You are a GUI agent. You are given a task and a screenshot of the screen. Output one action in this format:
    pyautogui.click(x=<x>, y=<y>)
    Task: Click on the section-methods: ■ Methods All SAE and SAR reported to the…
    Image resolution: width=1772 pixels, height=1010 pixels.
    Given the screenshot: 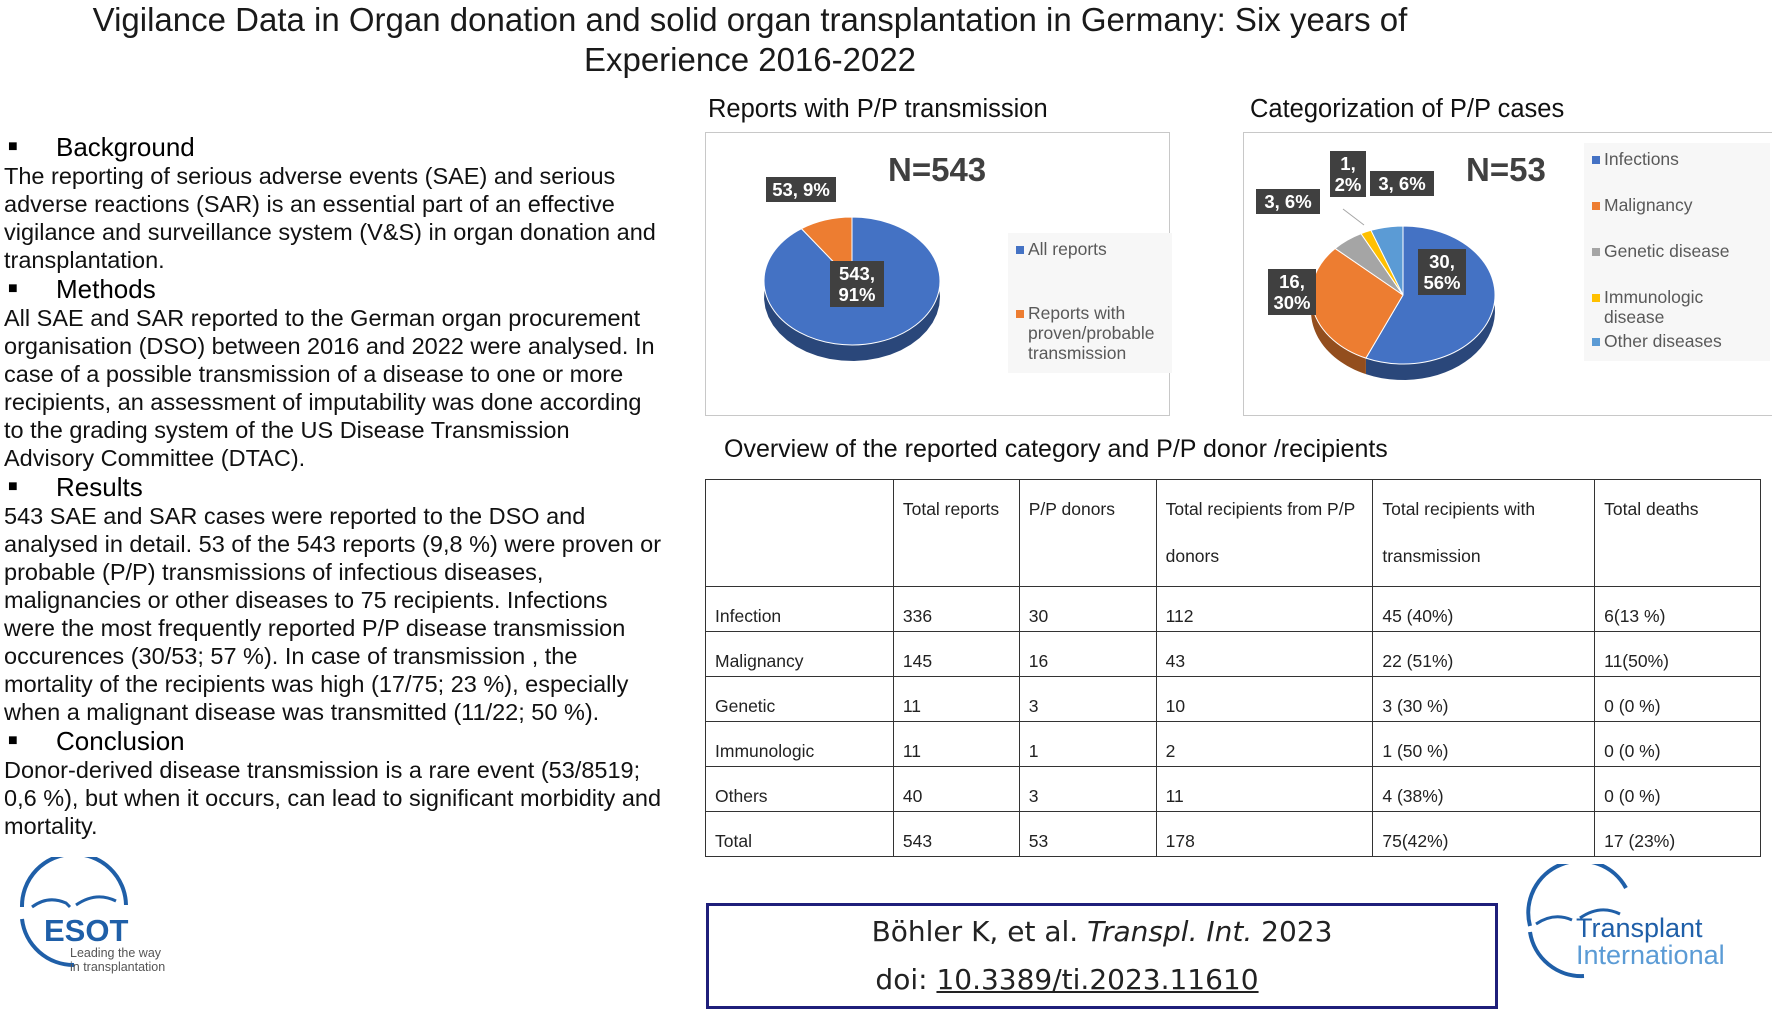 What is the action you would take?
    pyautogui.click(x=333, y=373)
    